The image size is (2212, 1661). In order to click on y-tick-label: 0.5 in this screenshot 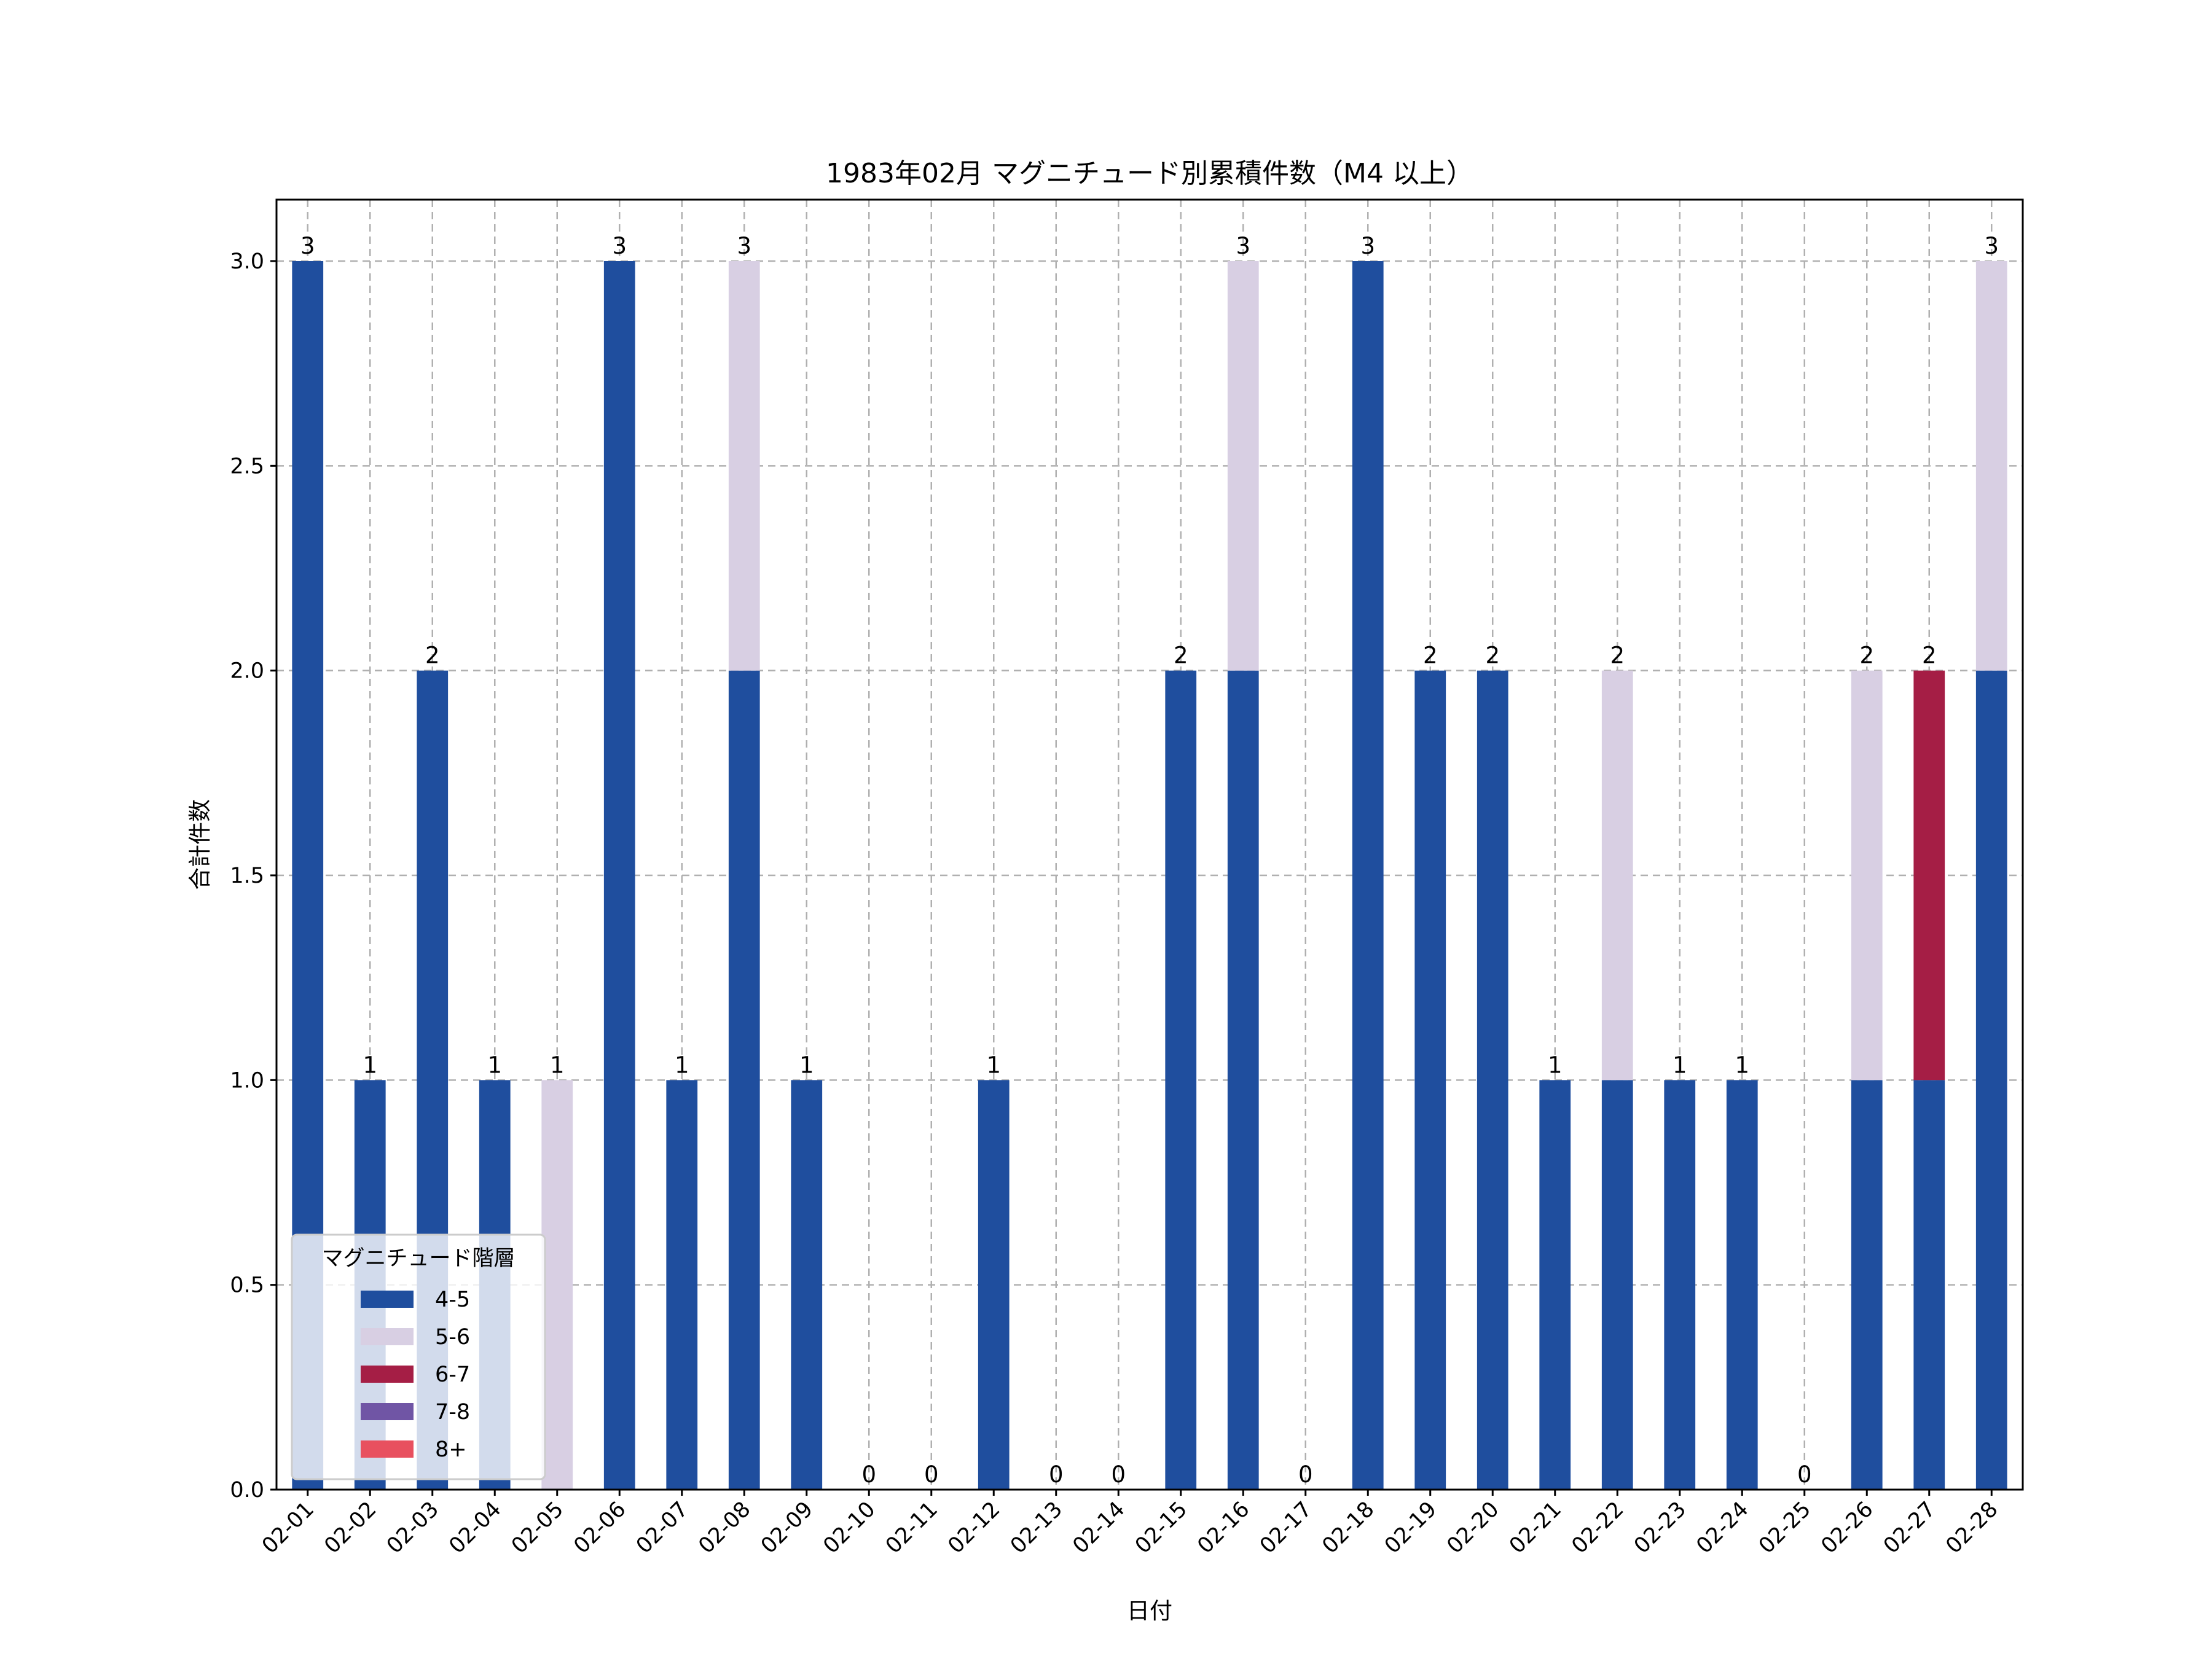, I will do `click(247, 1285)`.